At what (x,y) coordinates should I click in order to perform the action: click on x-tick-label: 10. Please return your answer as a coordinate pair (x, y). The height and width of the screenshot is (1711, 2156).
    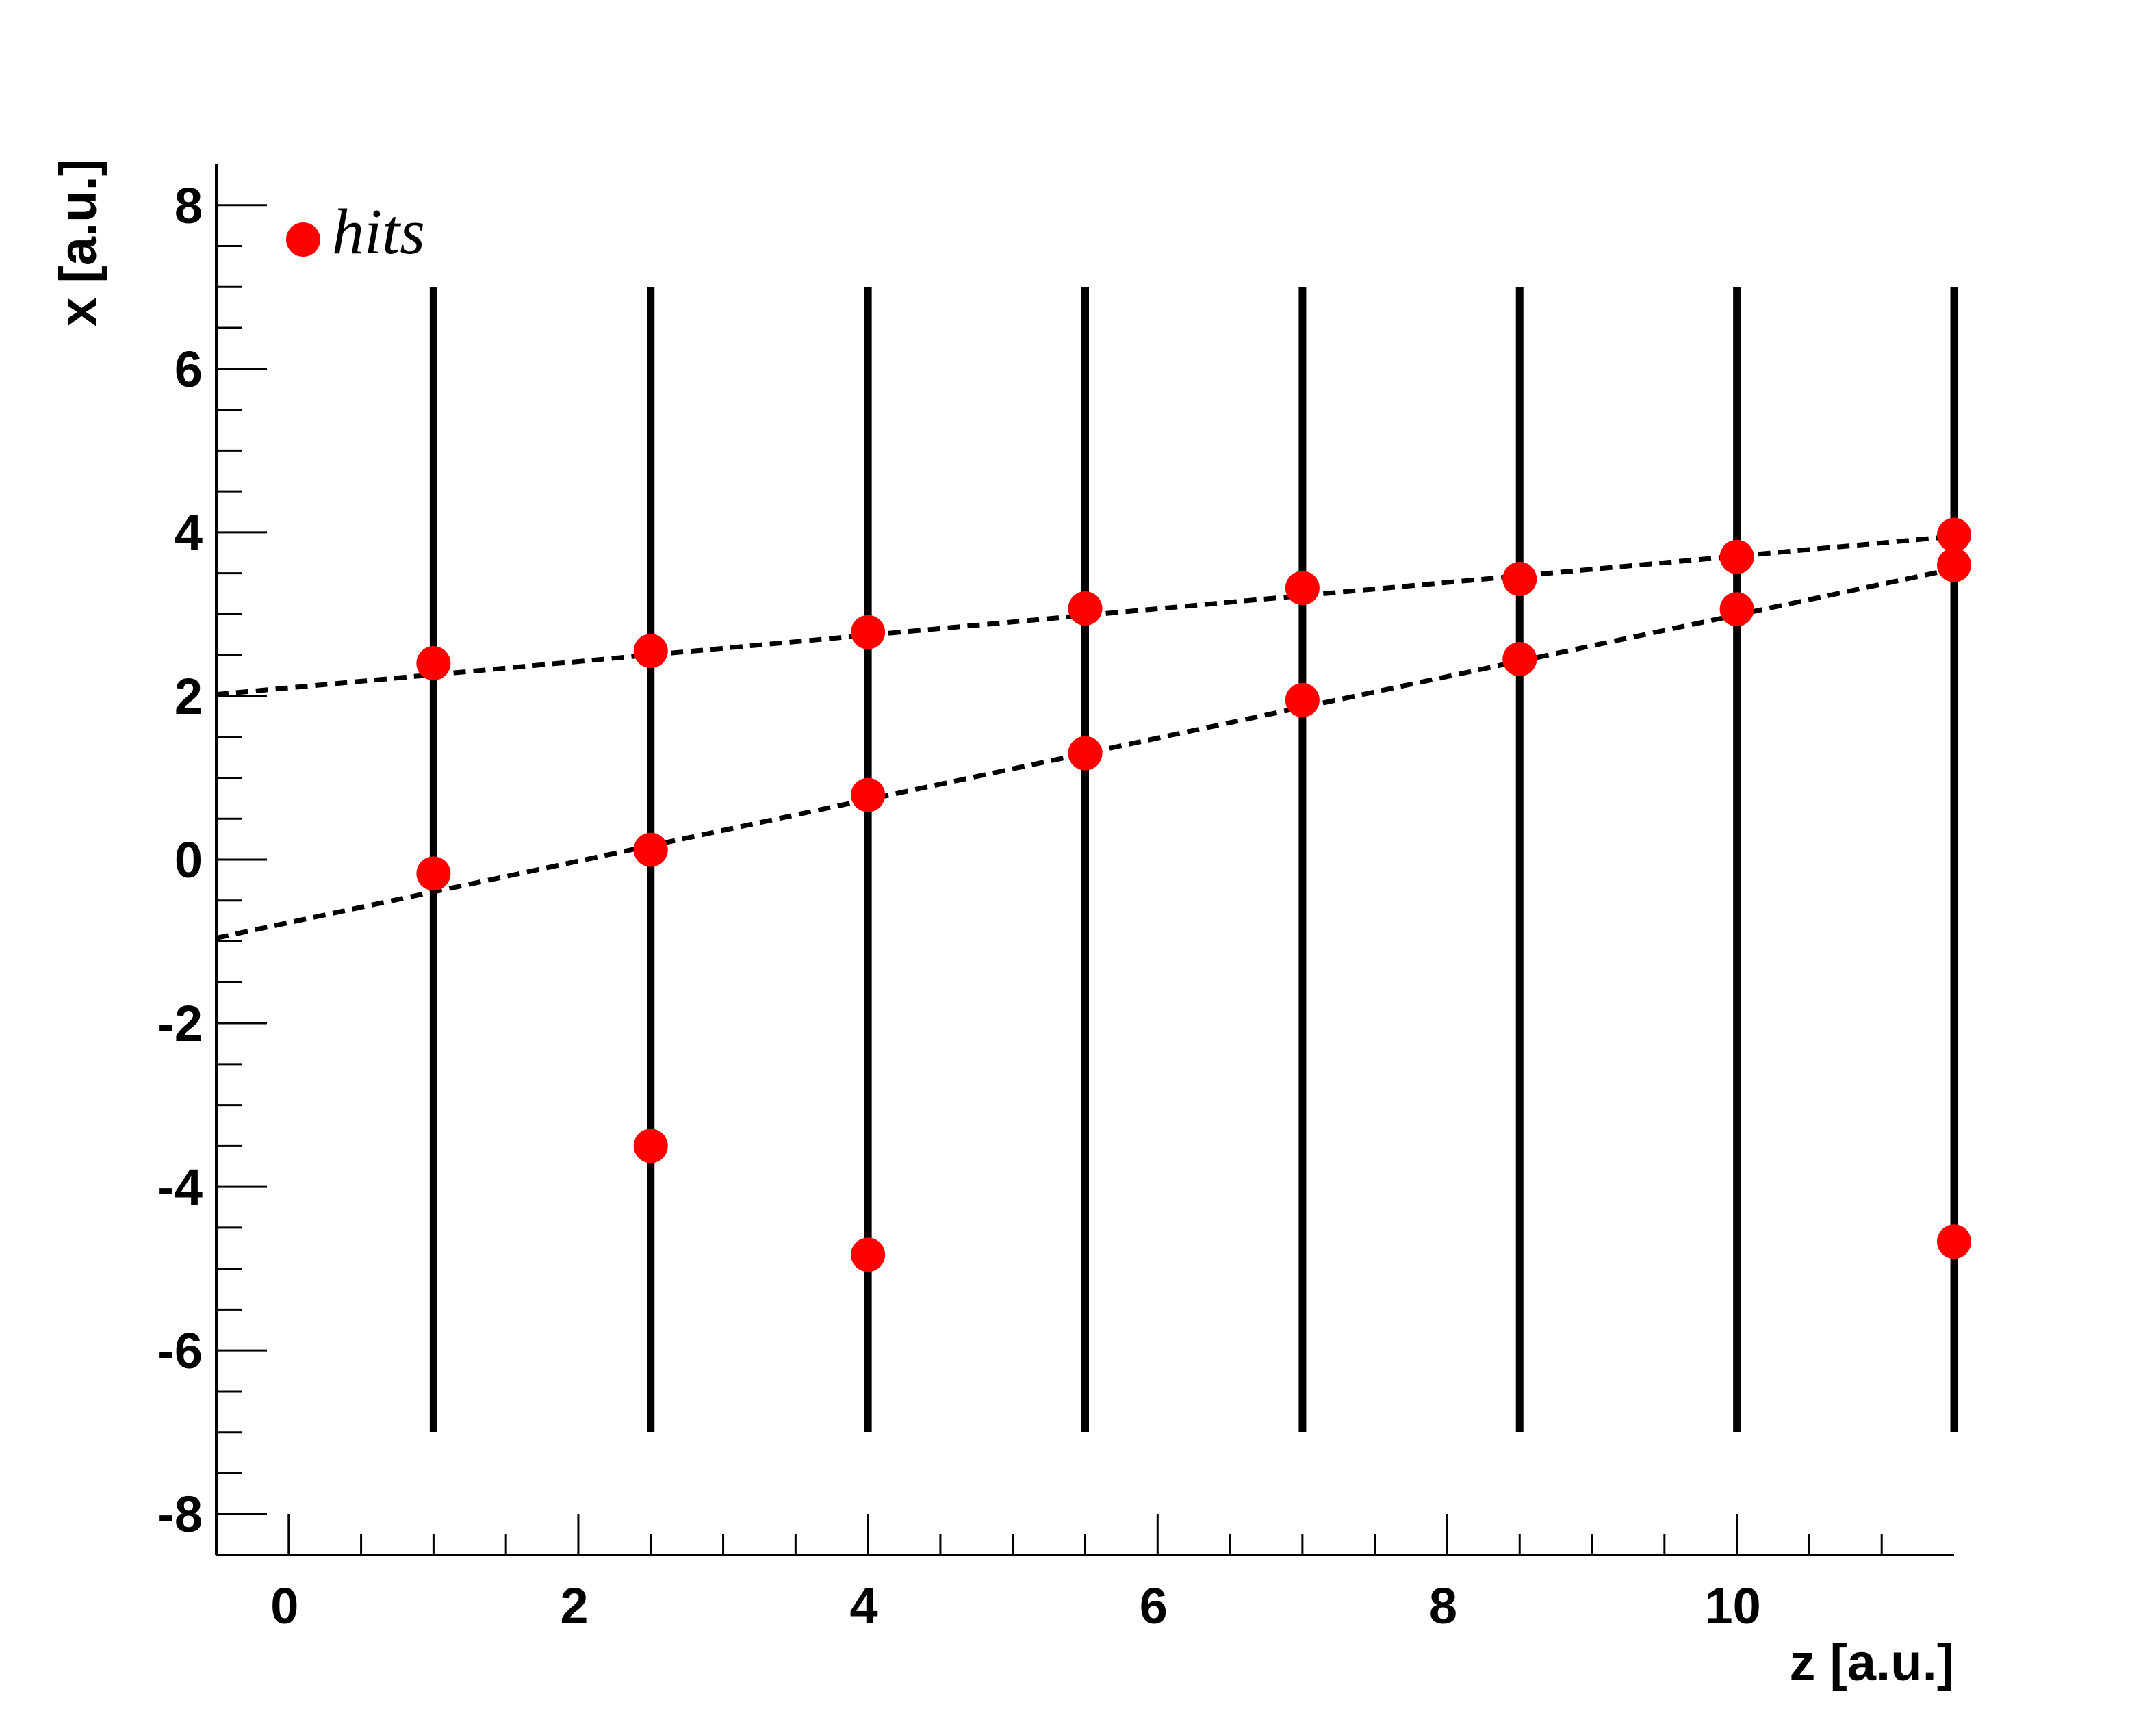
    Looking at the image, I should click on (1732, 1606).